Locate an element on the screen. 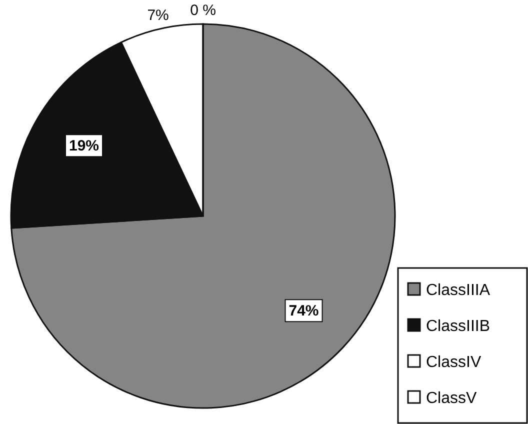 The height and width of the screenshot is (424, 528). legend-label: ClassIIIA is located at coordinates (458, 290).